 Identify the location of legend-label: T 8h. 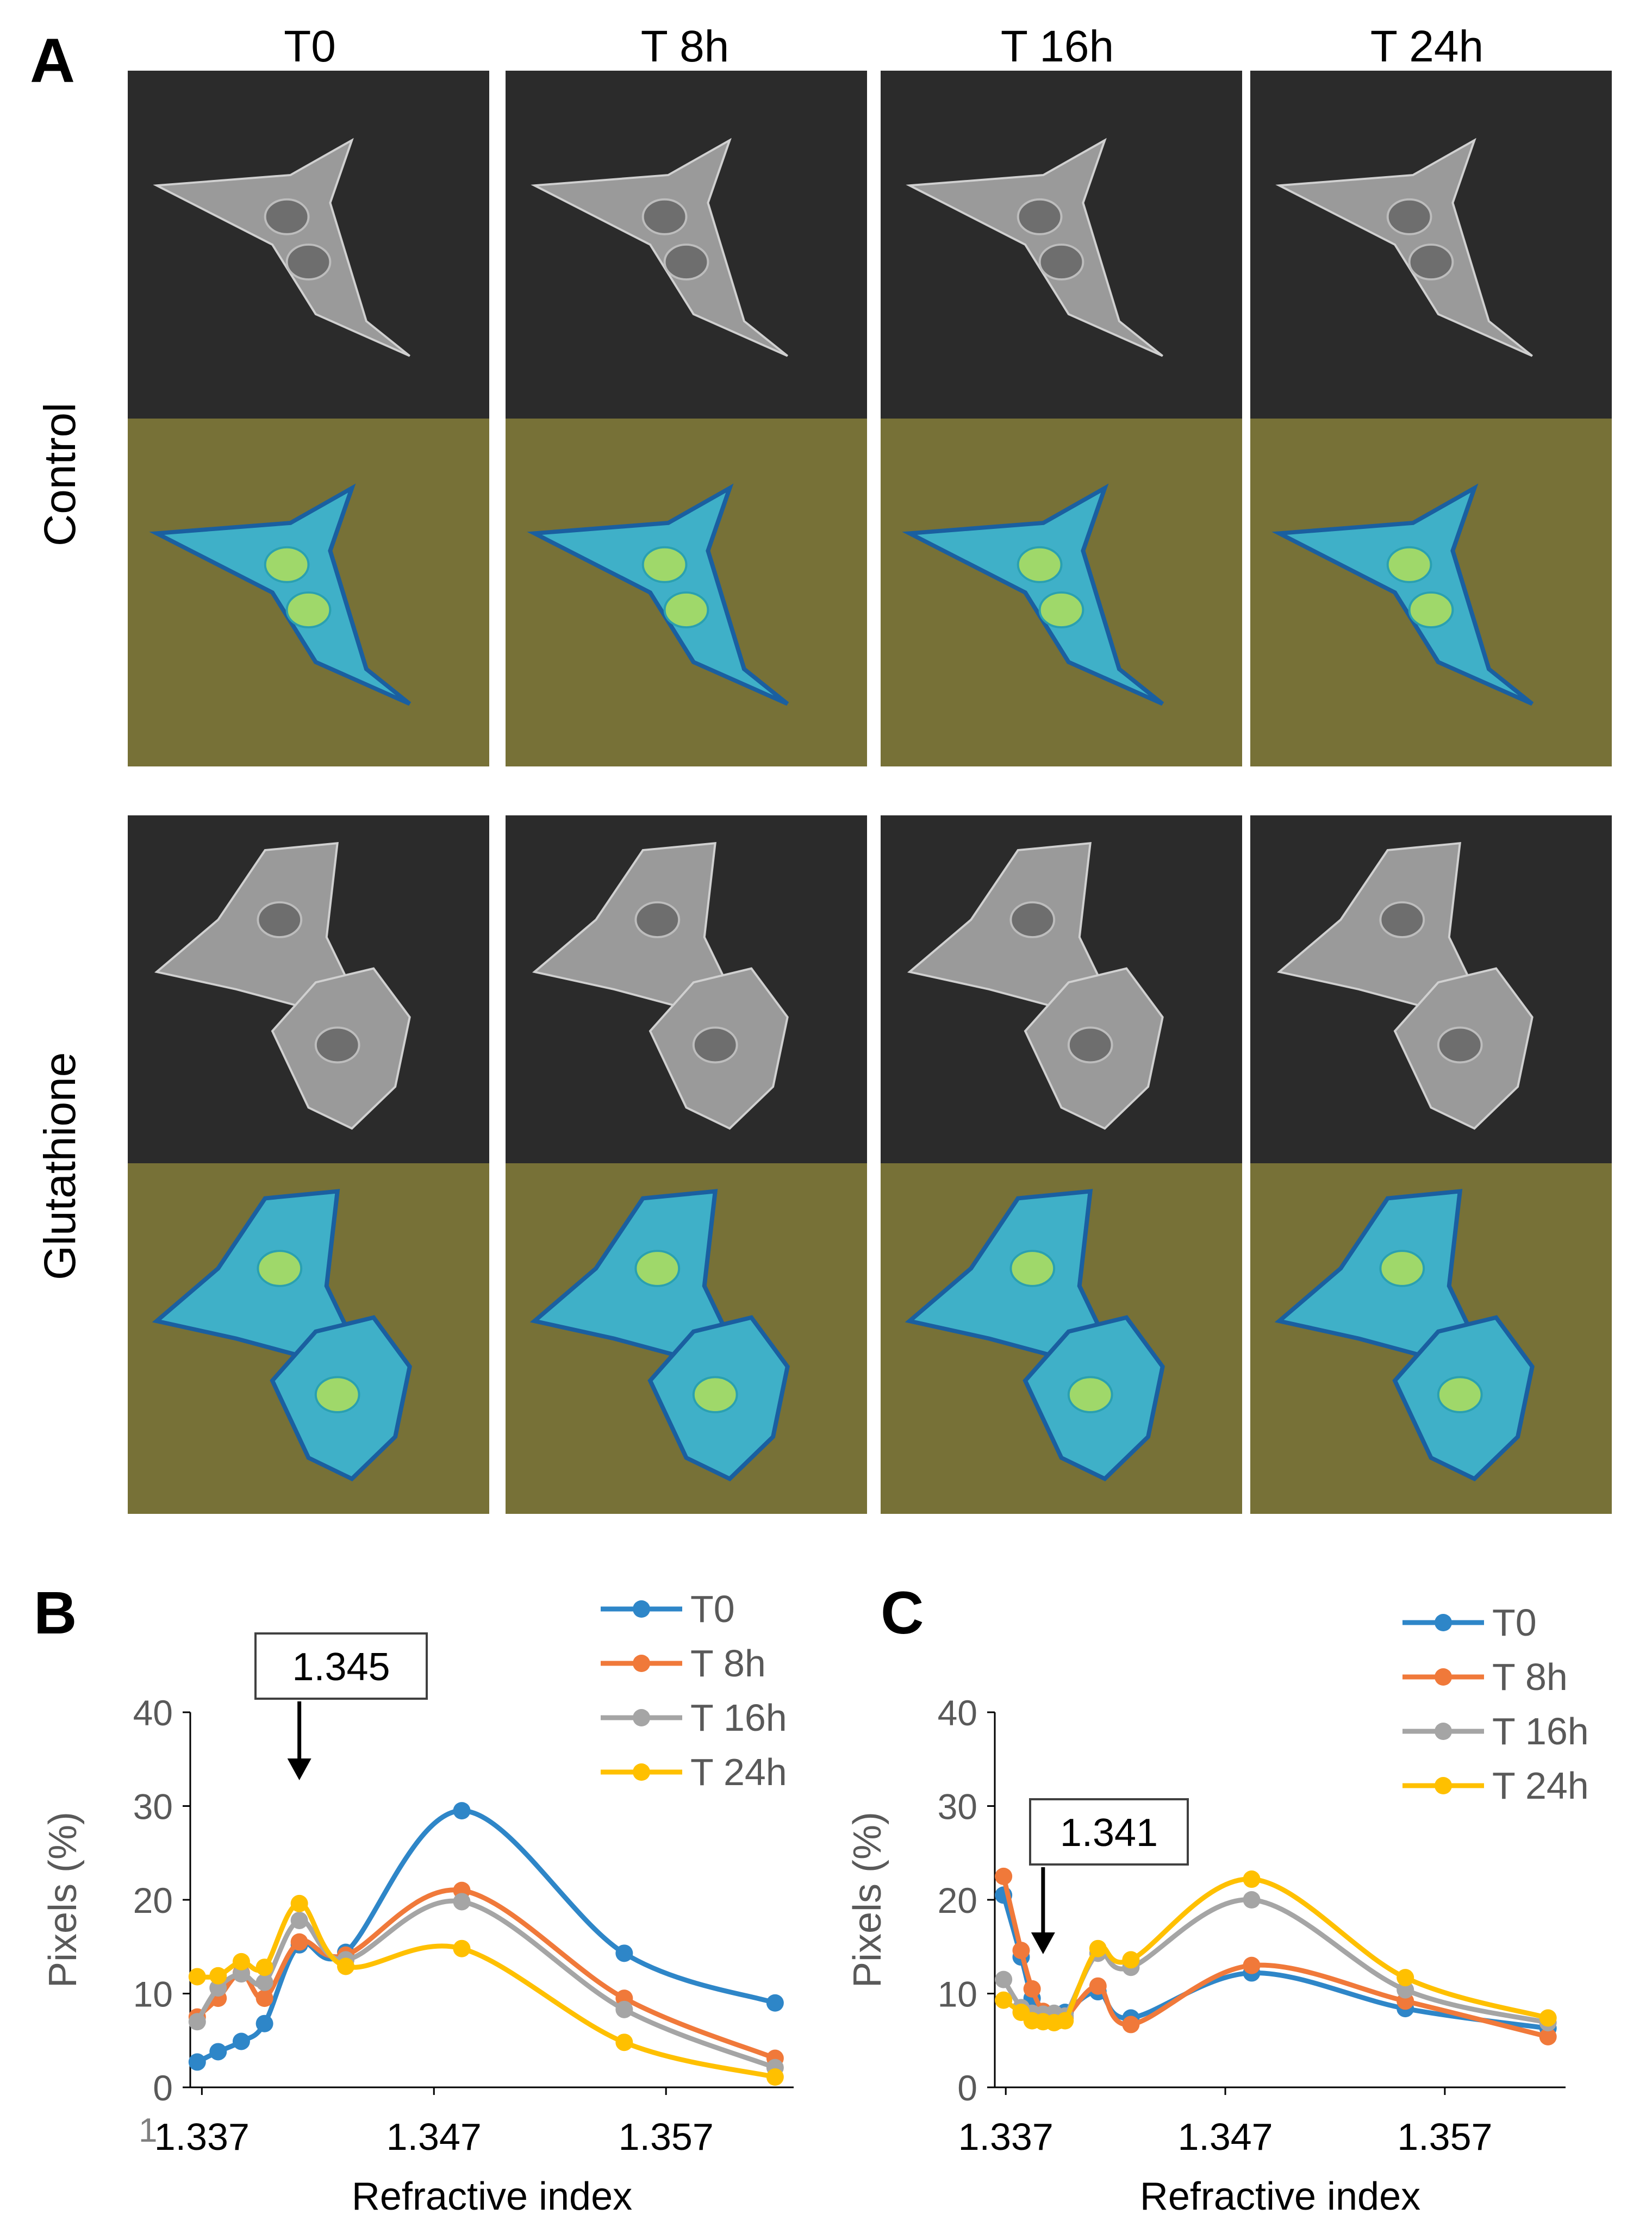
(728, 1663).